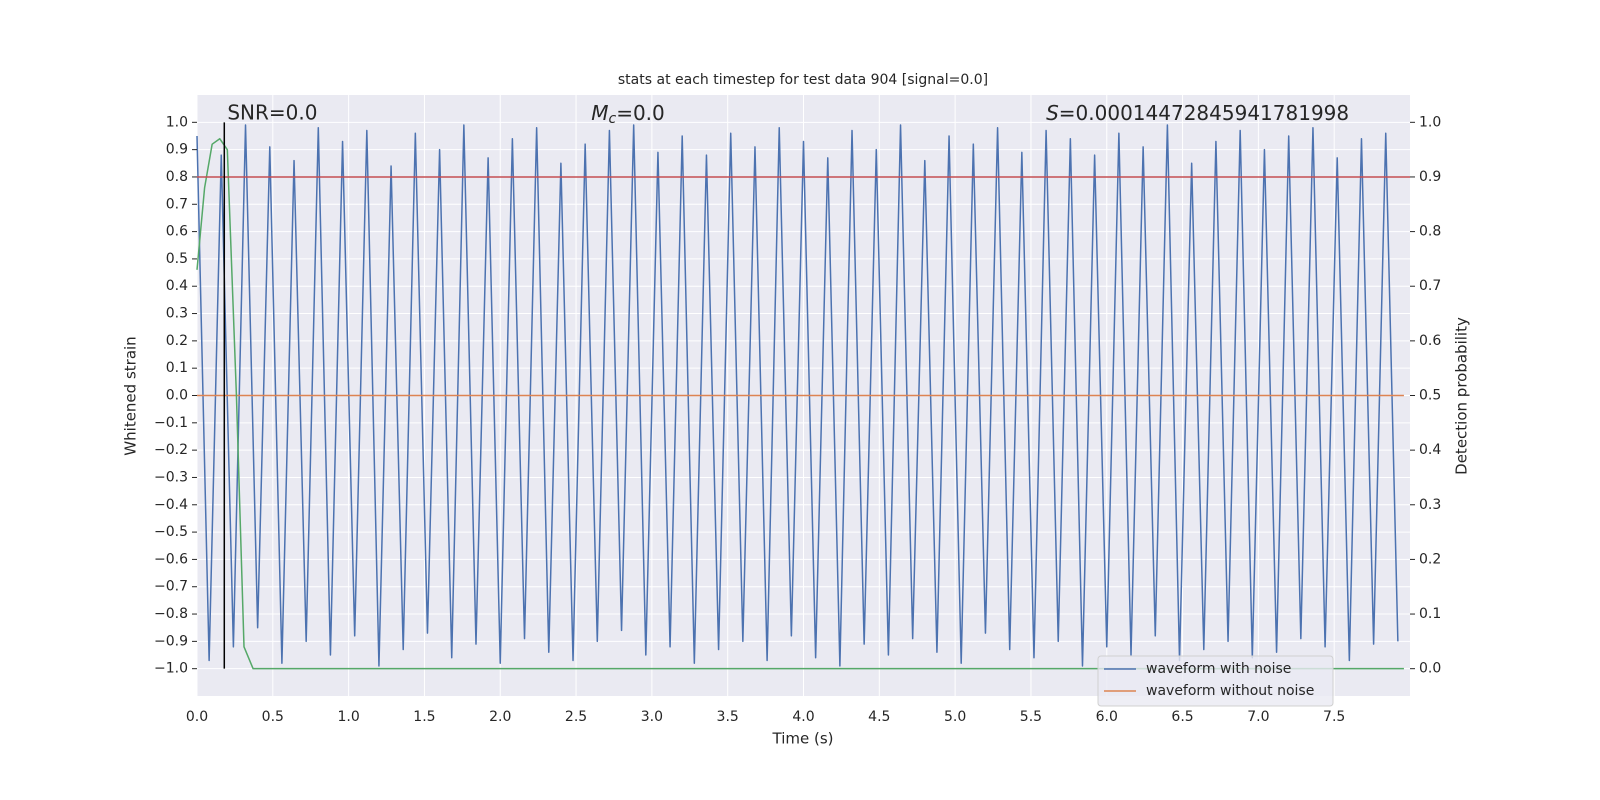  What do you see at coordinates (177, 122) in the screenshot?
I see `y-tick-label: 1.0` at bounding box center [177, 122].